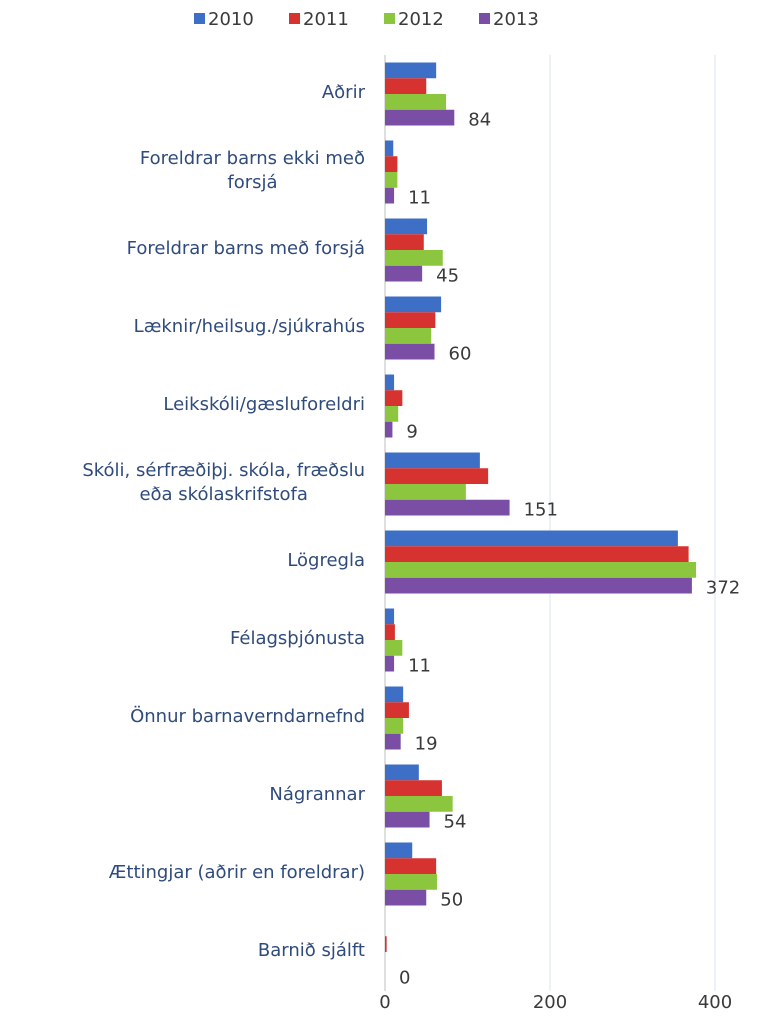 The width and height of the screenshot is (765, 1021). I want to click on x-tick-label: 400, so click(715, 1002).